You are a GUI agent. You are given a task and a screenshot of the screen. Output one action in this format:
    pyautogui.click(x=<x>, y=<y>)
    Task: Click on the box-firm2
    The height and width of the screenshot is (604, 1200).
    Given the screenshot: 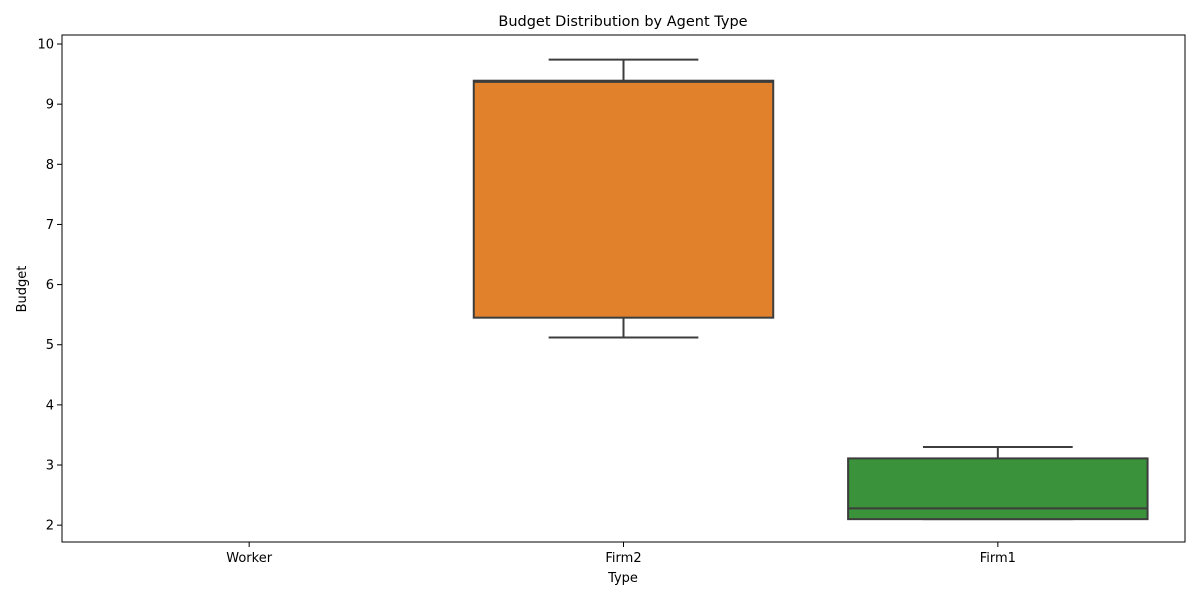 What is the action you would take?
    pyautogui.click(x=623, y=198)
    